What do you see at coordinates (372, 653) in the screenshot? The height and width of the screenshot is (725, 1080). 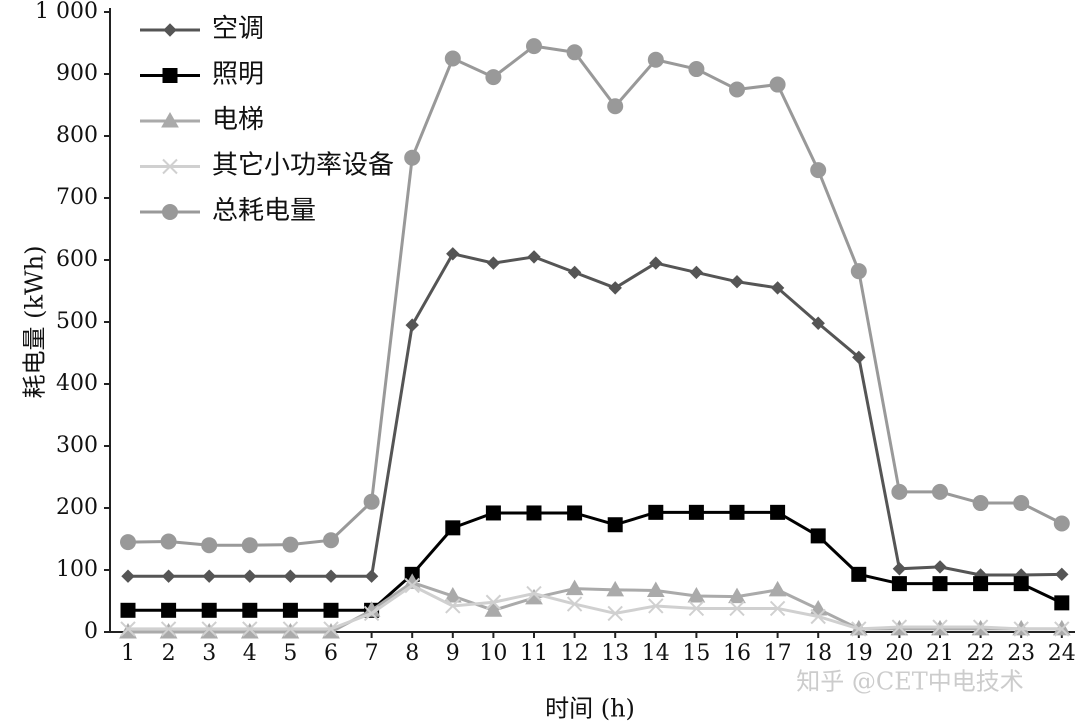 I see `x-tick-label: 7` at bounding box center [372, 653].